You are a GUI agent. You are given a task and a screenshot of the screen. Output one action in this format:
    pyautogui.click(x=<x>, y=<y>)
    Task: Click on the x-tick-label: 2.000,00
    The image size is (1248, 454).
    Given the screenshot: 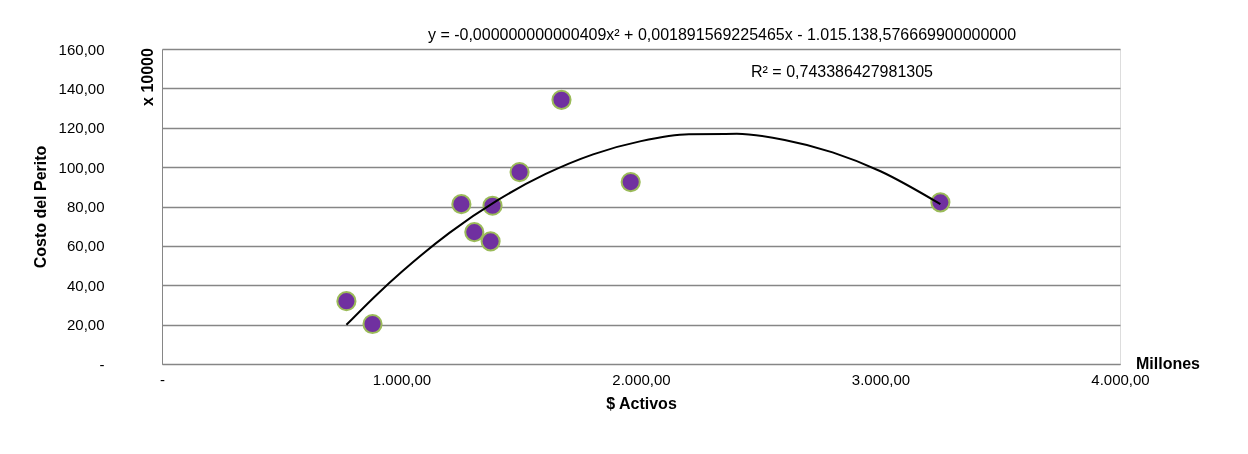 What is the action you would take?
    pyautogui.click(x=641, y=379)
    